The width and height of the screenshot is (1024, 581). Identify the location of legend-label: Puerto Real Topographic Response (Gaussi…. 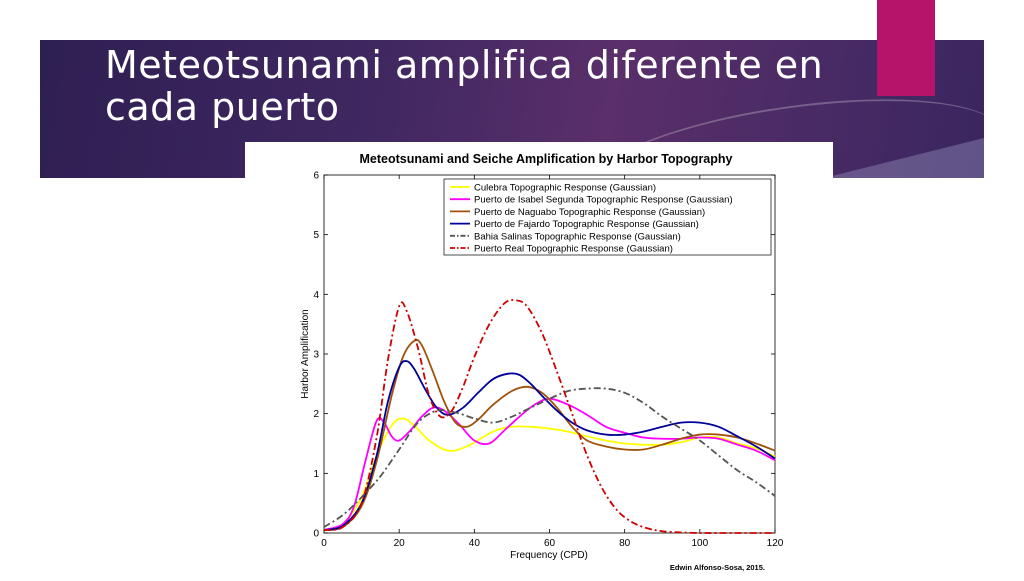
(573, 249).